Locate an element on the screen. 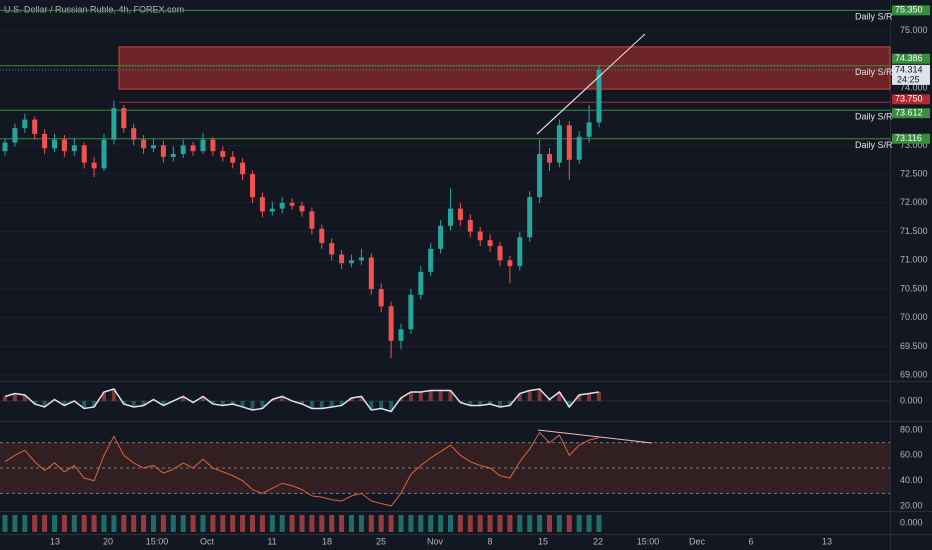 This screenshot has width=932, height=550. x-tick-label: 22 is located at coordinates (598, 541).